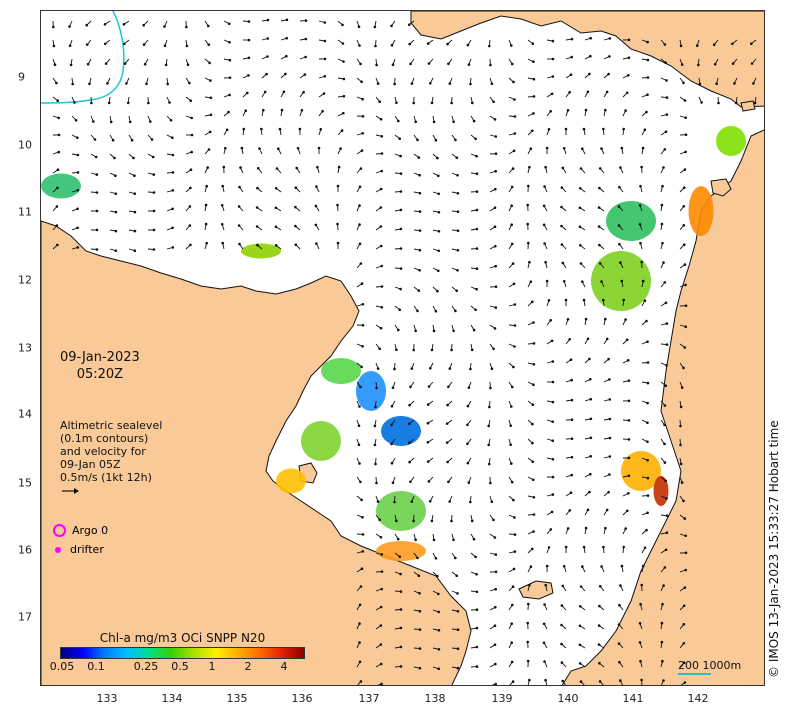  Describe the element at coordinates (698, 698) in the screenshot. I see `x-tick-label: 142` at that location.